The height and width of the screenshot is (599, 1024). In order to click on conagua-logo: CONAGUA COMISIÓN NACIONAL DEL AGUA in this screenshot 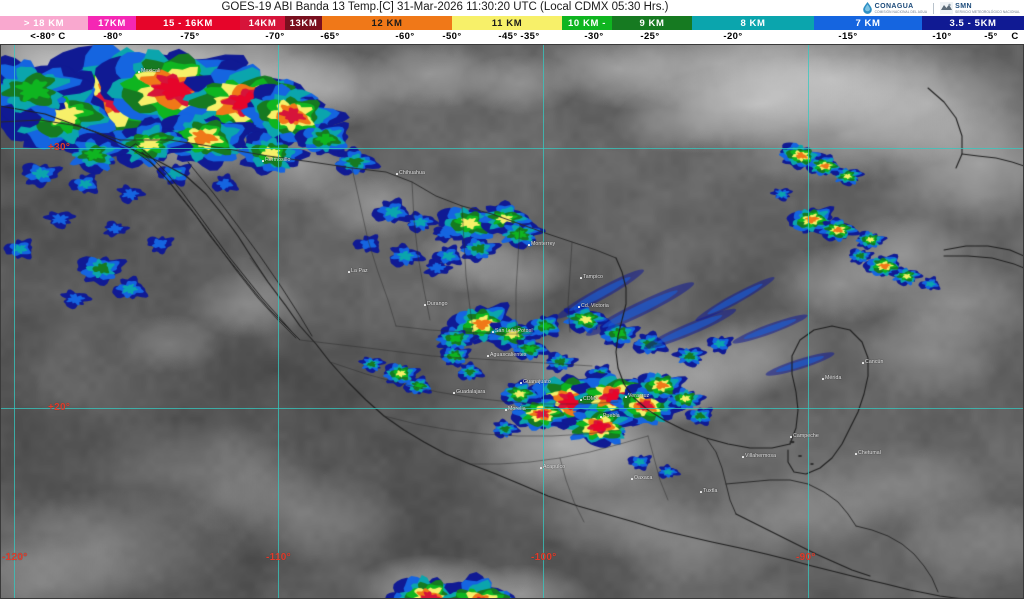, I will do `click(895, 8)`.